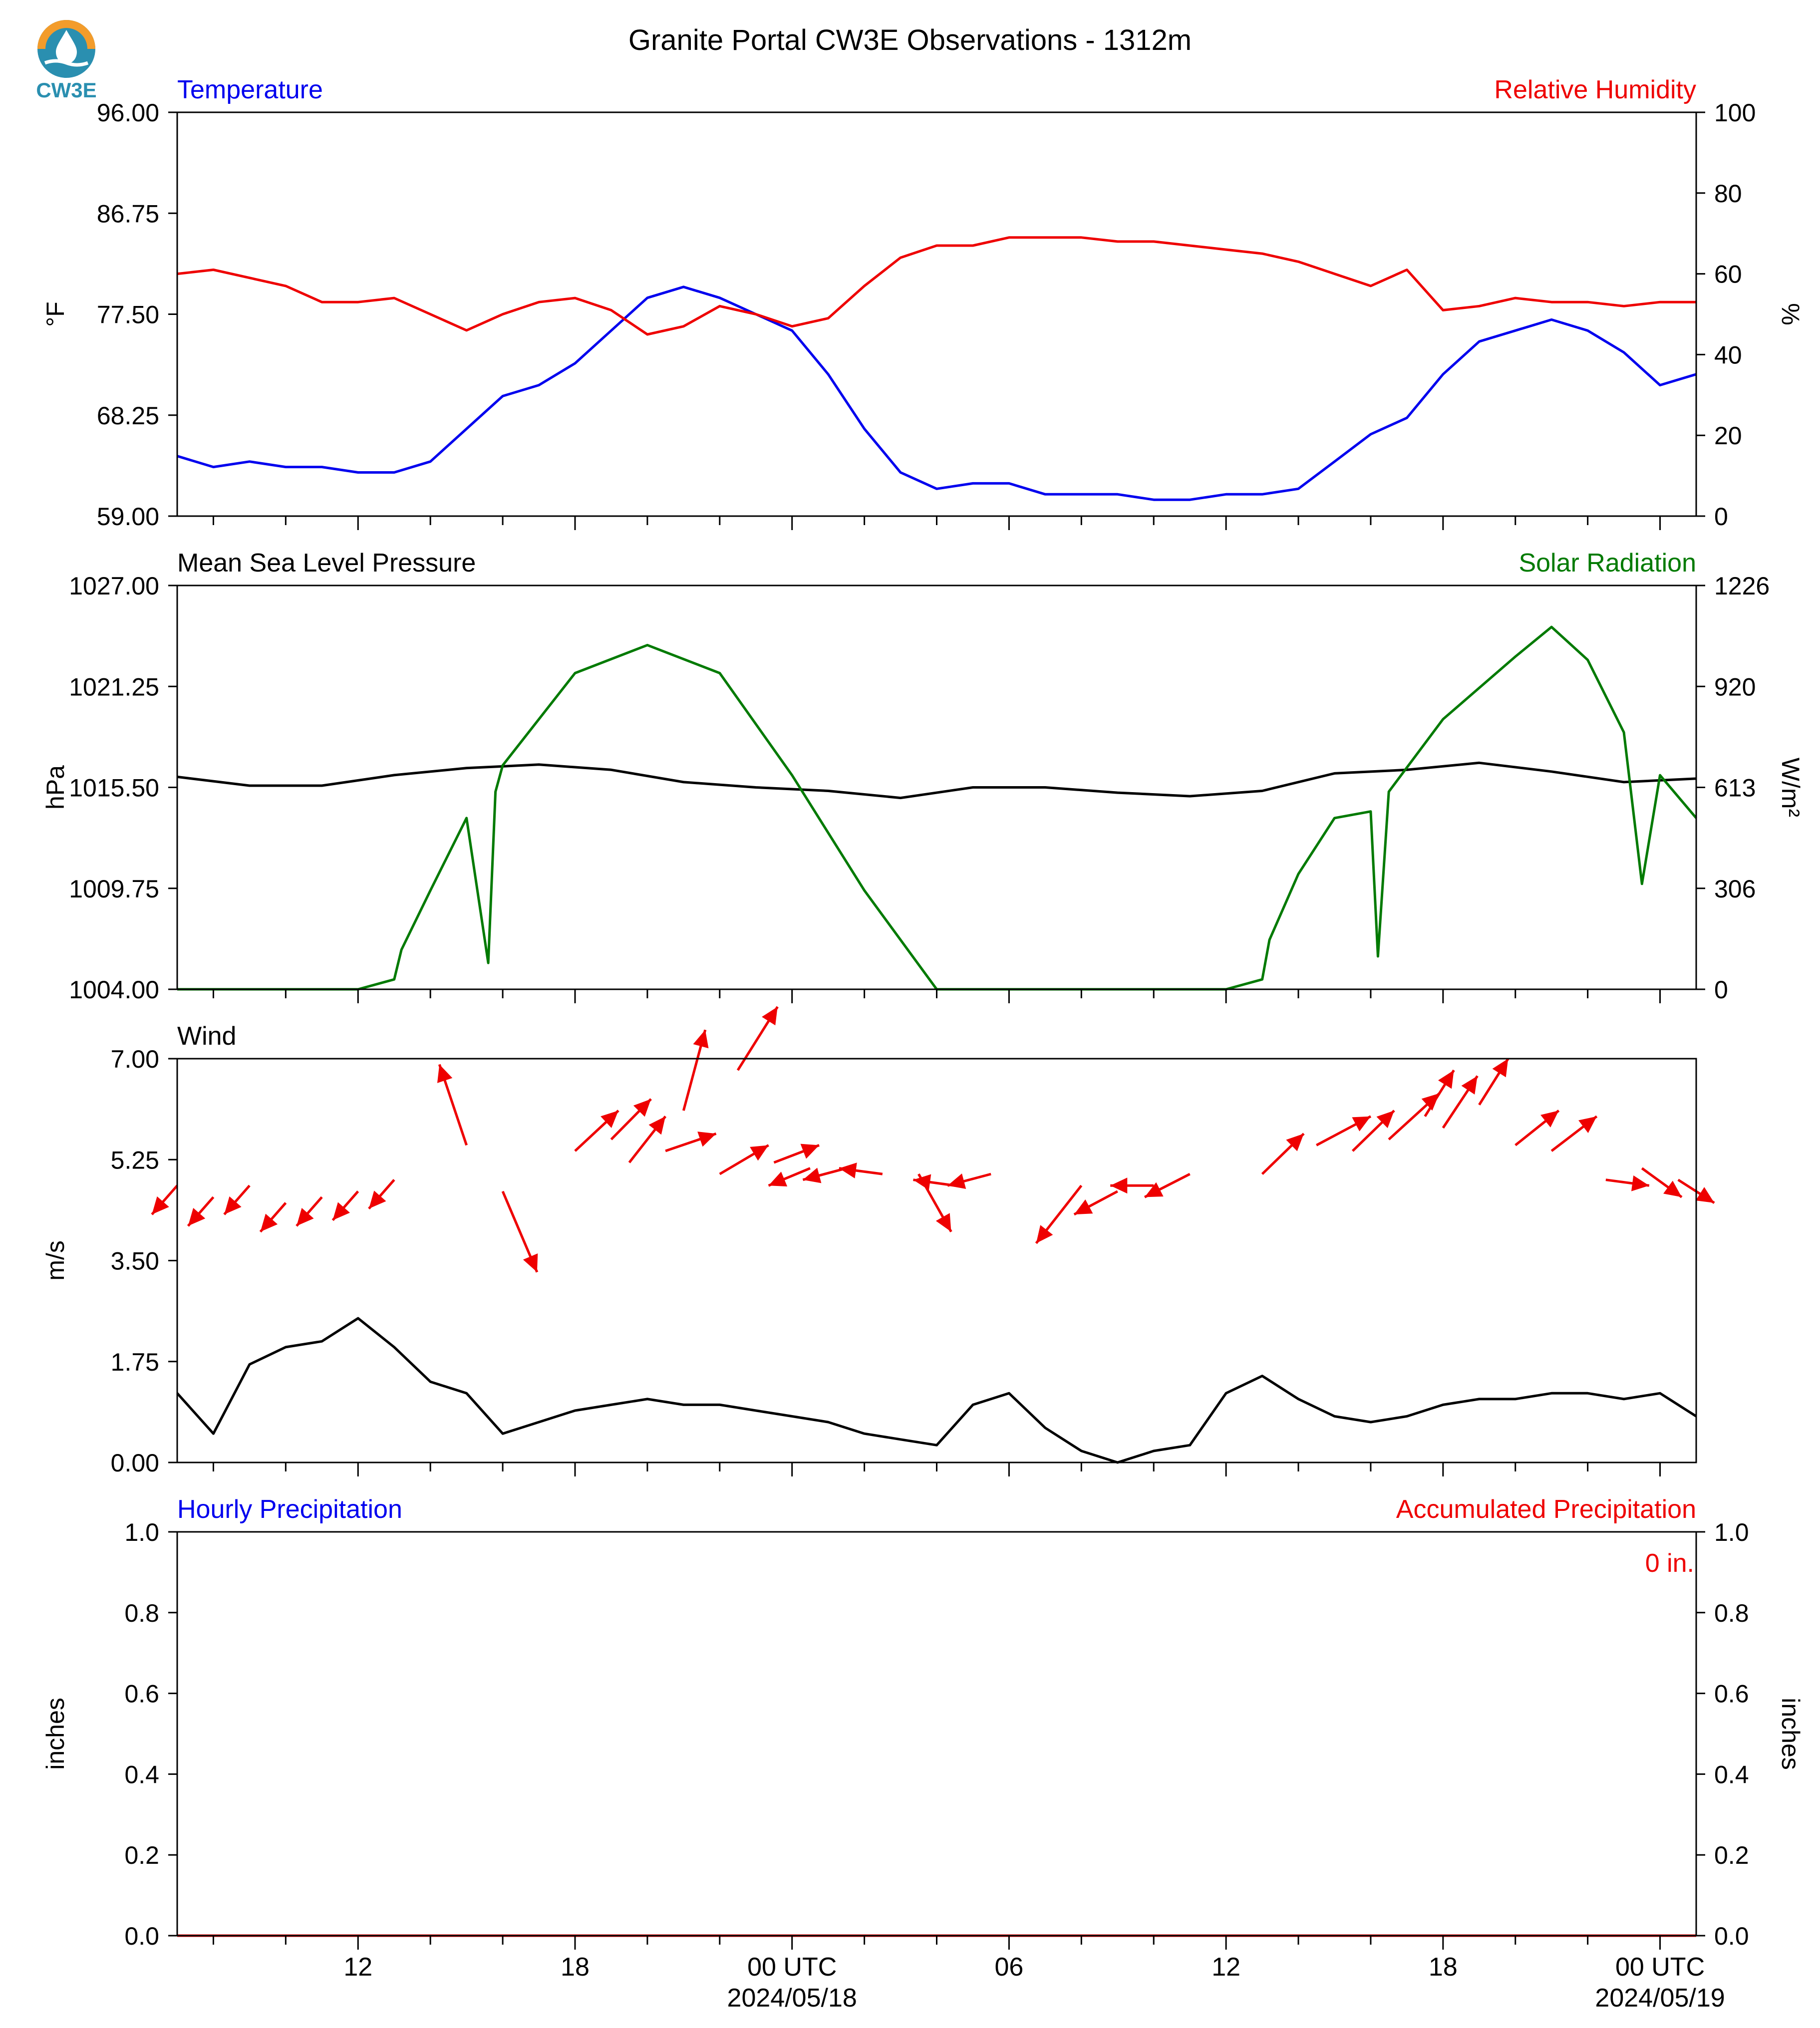  What do you see at coordinates (1731, 1532) in the screenshot?
I see `y-tick-label-right: 1.0` at bounding box center [1731, 1532].